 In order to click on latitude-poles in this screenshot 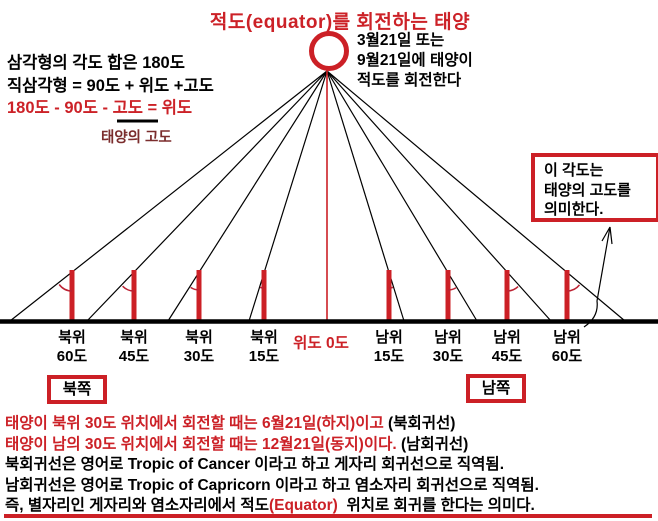, I will do `click(319, 295)`.